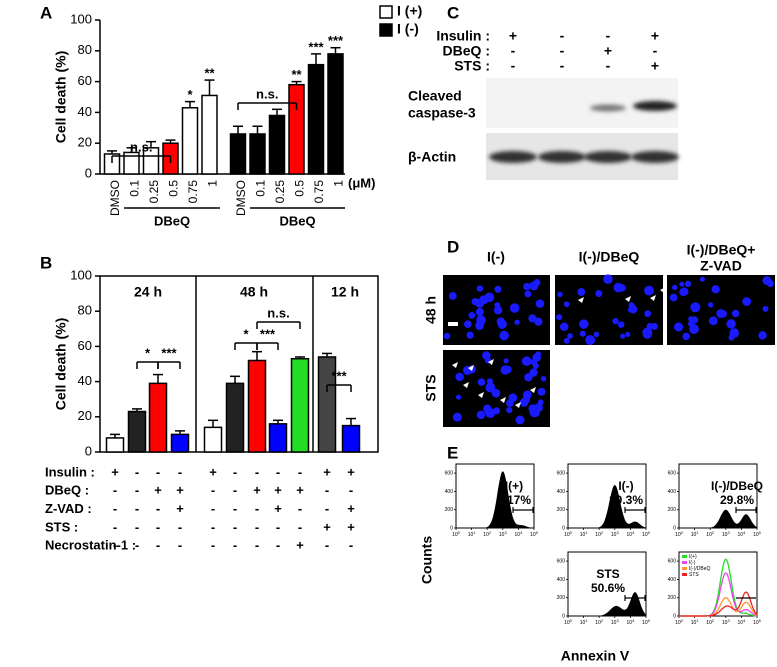 The image size is (777, 667). Describe the element at coordinates (254, 292) in the screenshot. I see `section-label: 48 h` at that location.